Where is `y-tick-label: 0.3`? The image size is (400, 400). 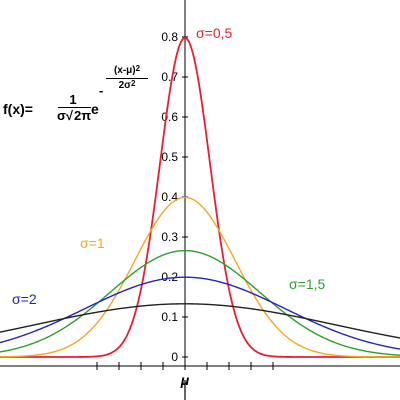
y-tick-label: 0.3 is located at coordinates (169, 237).